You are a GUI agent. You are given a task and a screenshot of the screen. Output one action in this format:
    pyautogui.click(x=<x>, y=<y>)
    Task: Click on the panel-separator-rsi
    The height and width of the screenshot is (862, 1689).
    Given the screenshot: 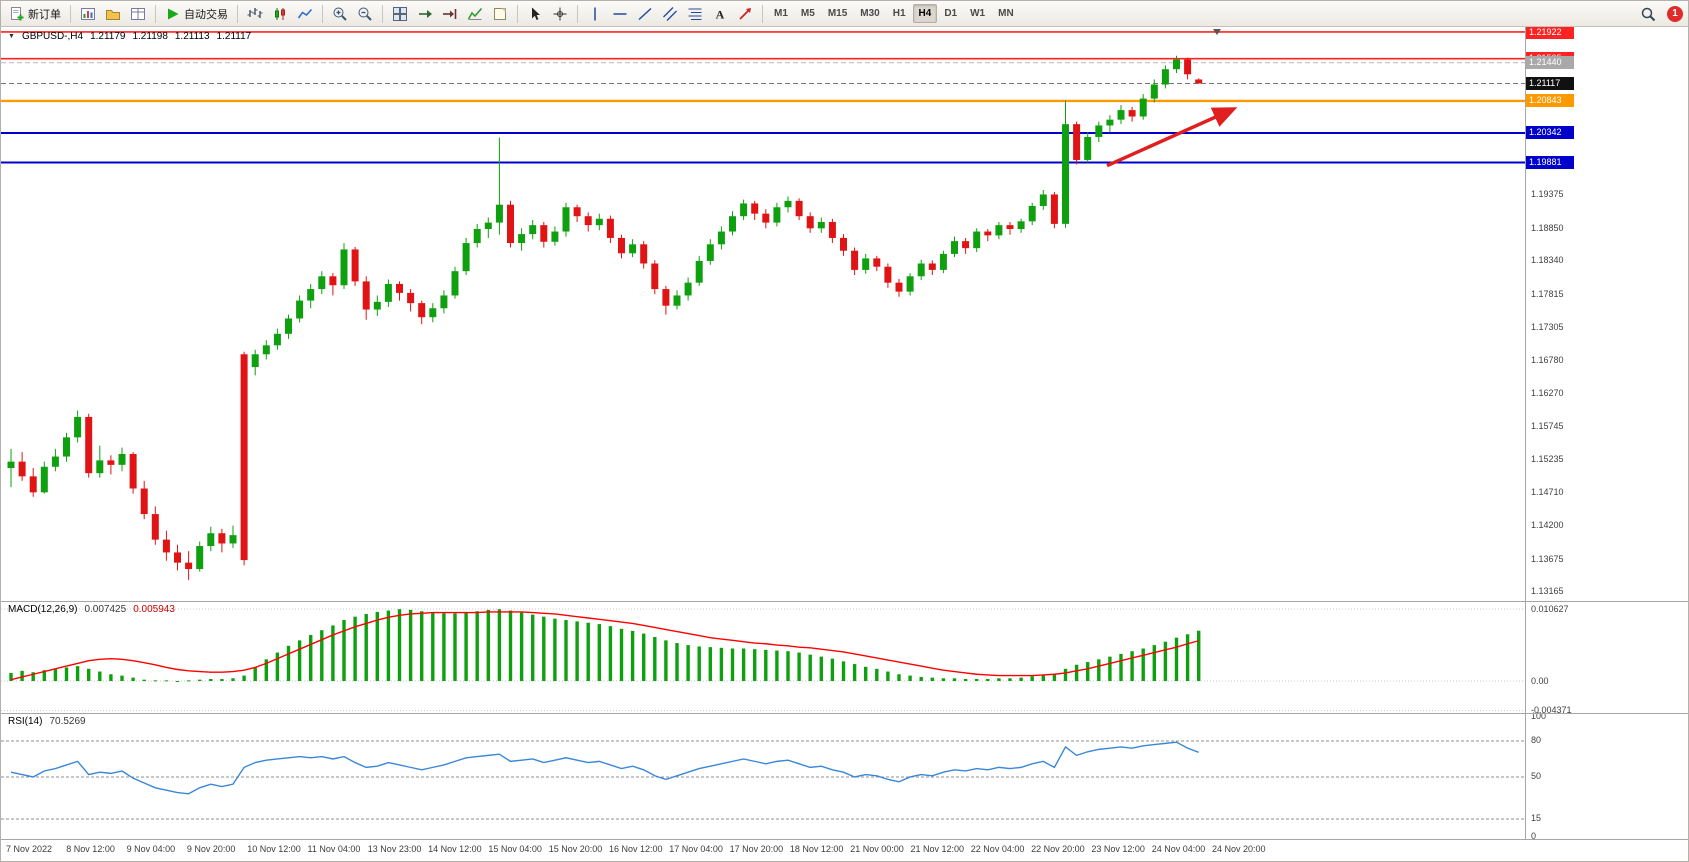 What is the action you would take?
    pyautogui.click(x=844, y=713)
    